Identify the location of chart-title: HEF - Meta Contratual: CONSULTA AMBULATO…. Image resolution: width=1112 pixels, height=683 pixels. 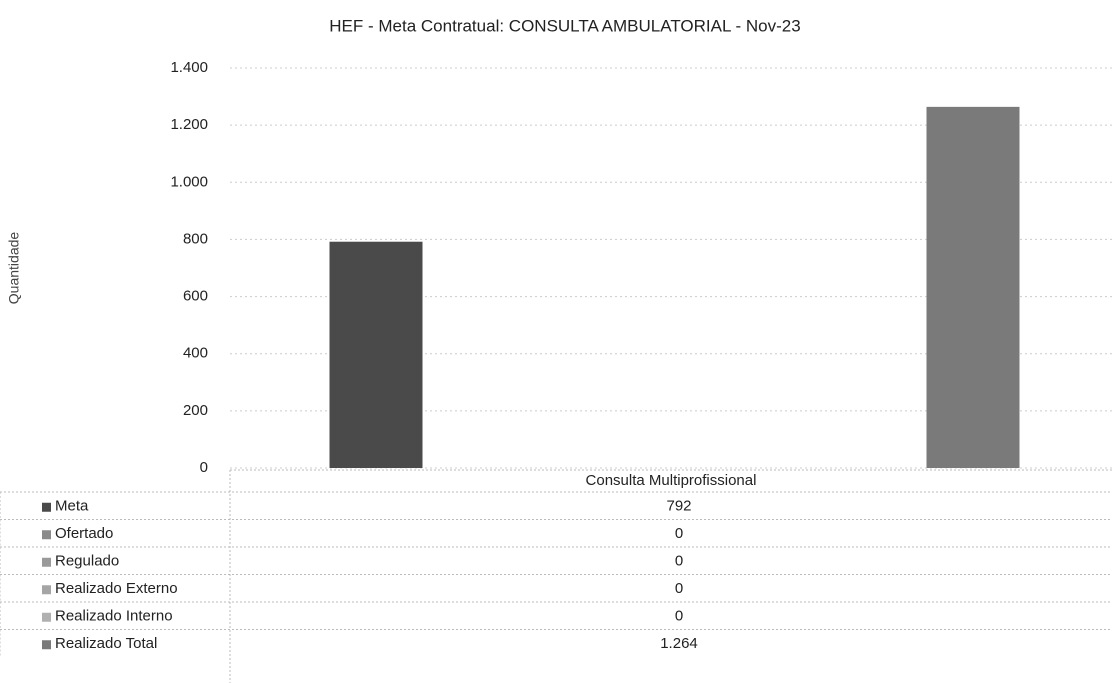
(564, 25).